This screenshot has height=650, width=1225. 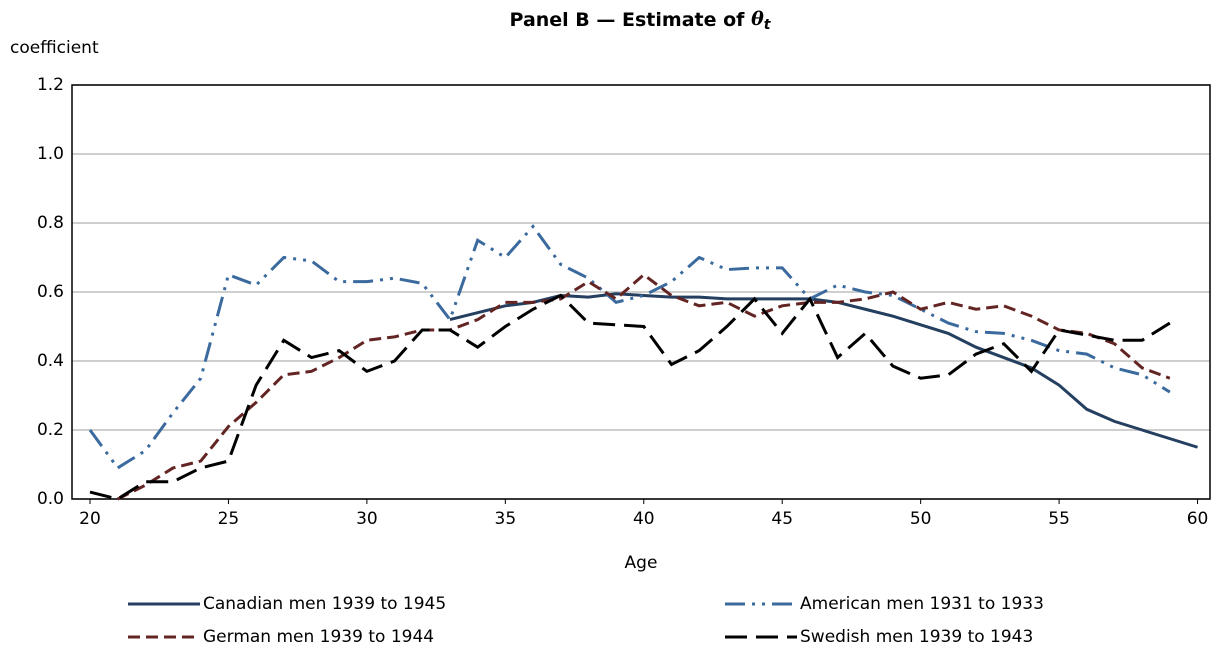 What do you see at coordinates (757, 19) in the screenshot?
I see `title-symbol: θ` at bounding box center [757, 19].